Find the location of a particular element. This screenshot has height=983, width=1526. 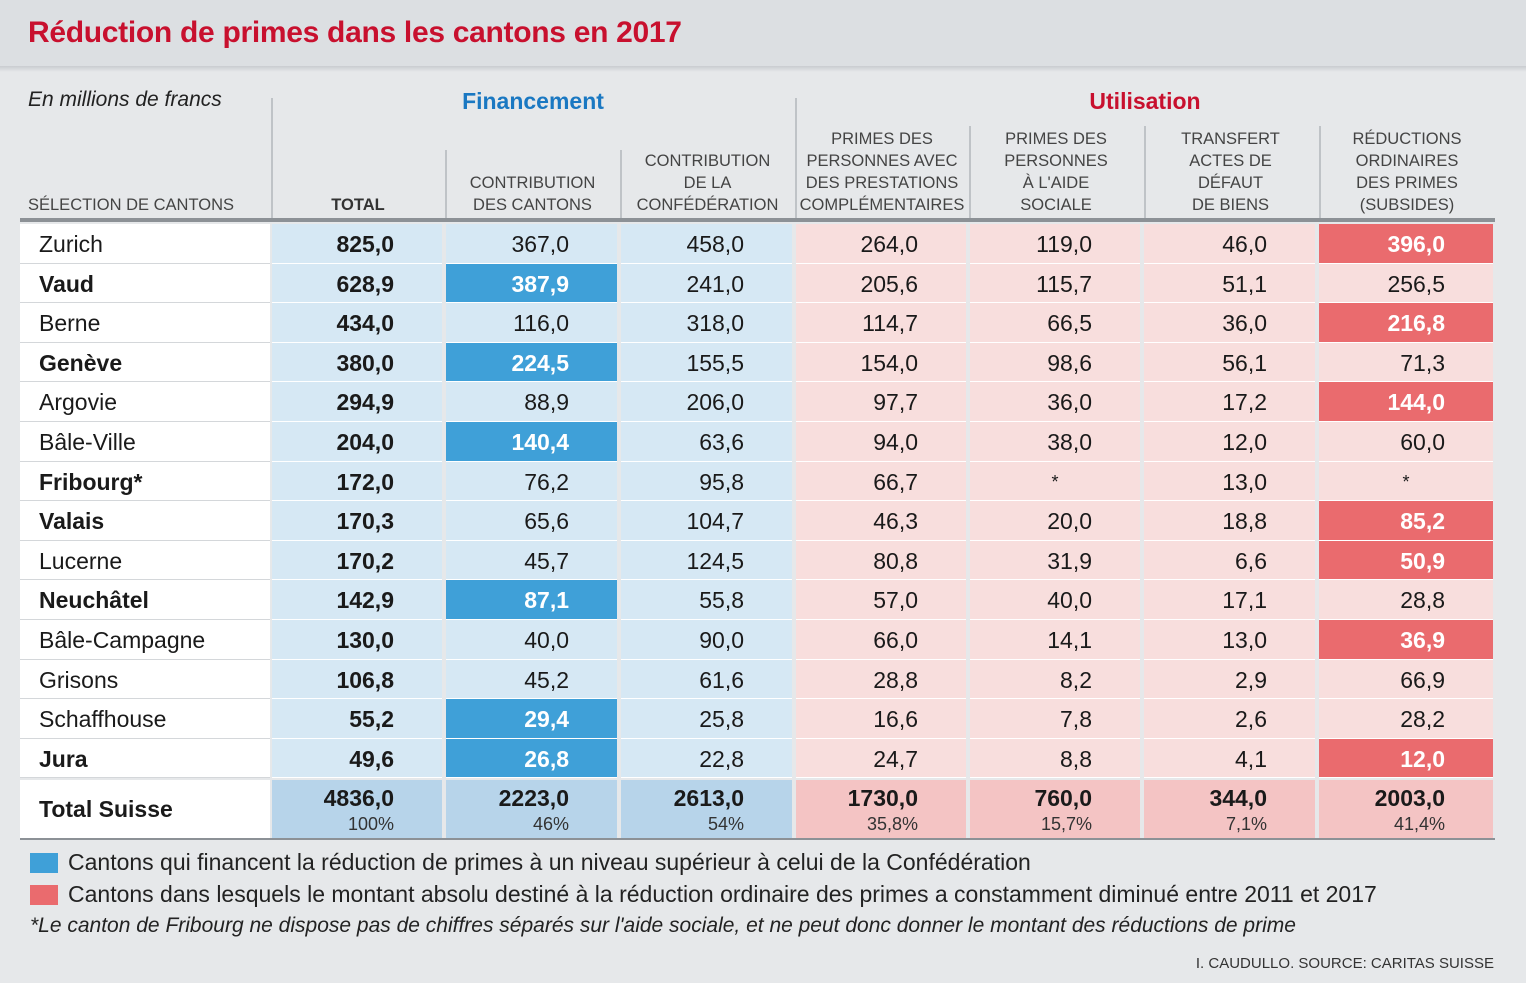

column-header-line: PERSONNES AVEC is located at coordinates (882, 161).